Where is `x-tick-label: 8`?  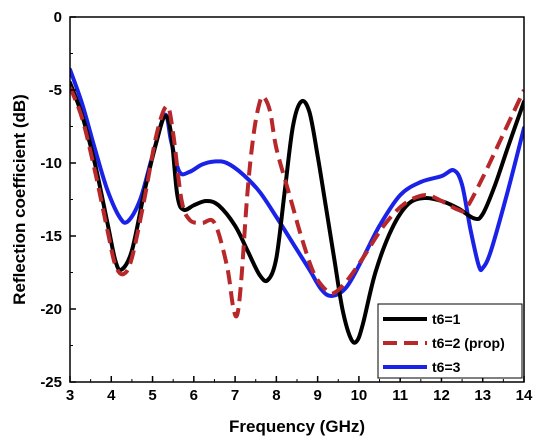 x-tick-label: 8 is located at coordinates (276, 395).